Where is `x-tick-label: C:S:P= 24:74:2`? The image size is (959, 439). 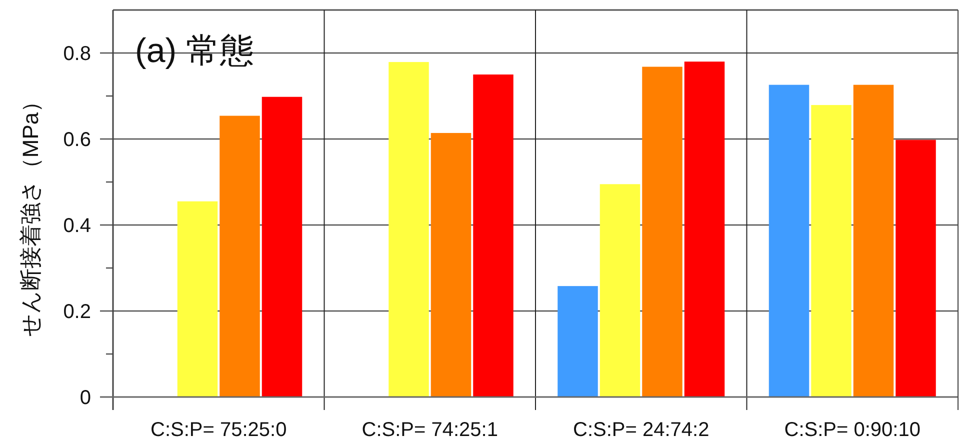 x-tick-label: C:S:P= 24:74:2 is located at coordinates (641, 429).